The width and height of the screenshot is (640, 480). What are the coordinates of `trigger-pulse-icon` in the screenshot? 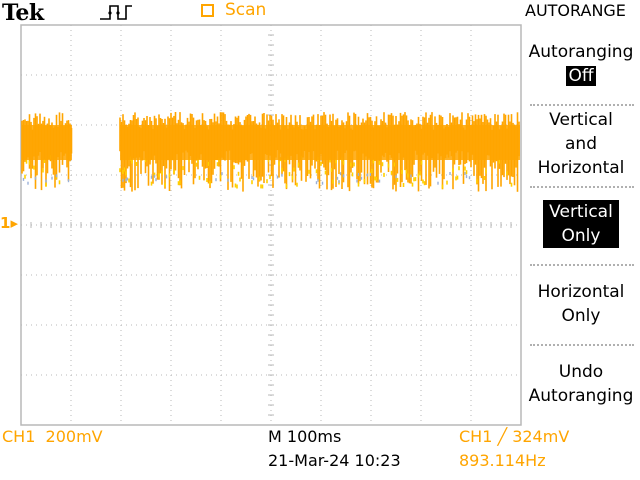 It's located at (116, 12).